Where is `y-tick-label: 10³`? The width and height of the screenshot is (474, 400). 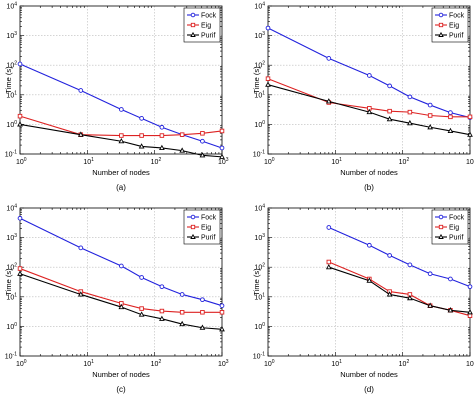
y-tick-label: 10³ is located at coordinates (11, 237).